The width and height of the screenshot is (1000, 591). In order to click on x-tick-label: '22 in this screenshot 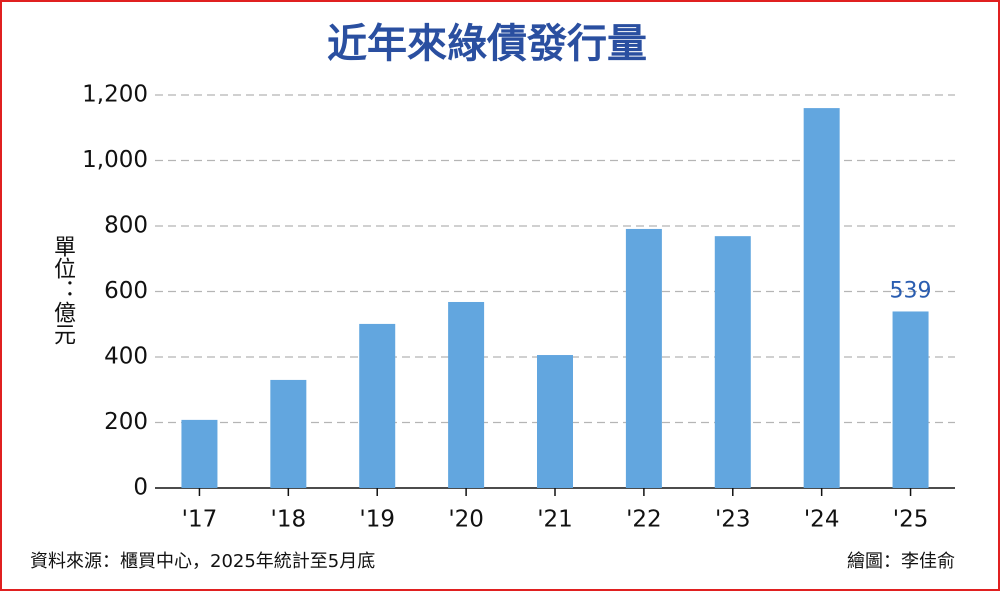, I will do `click(644, 520)`.